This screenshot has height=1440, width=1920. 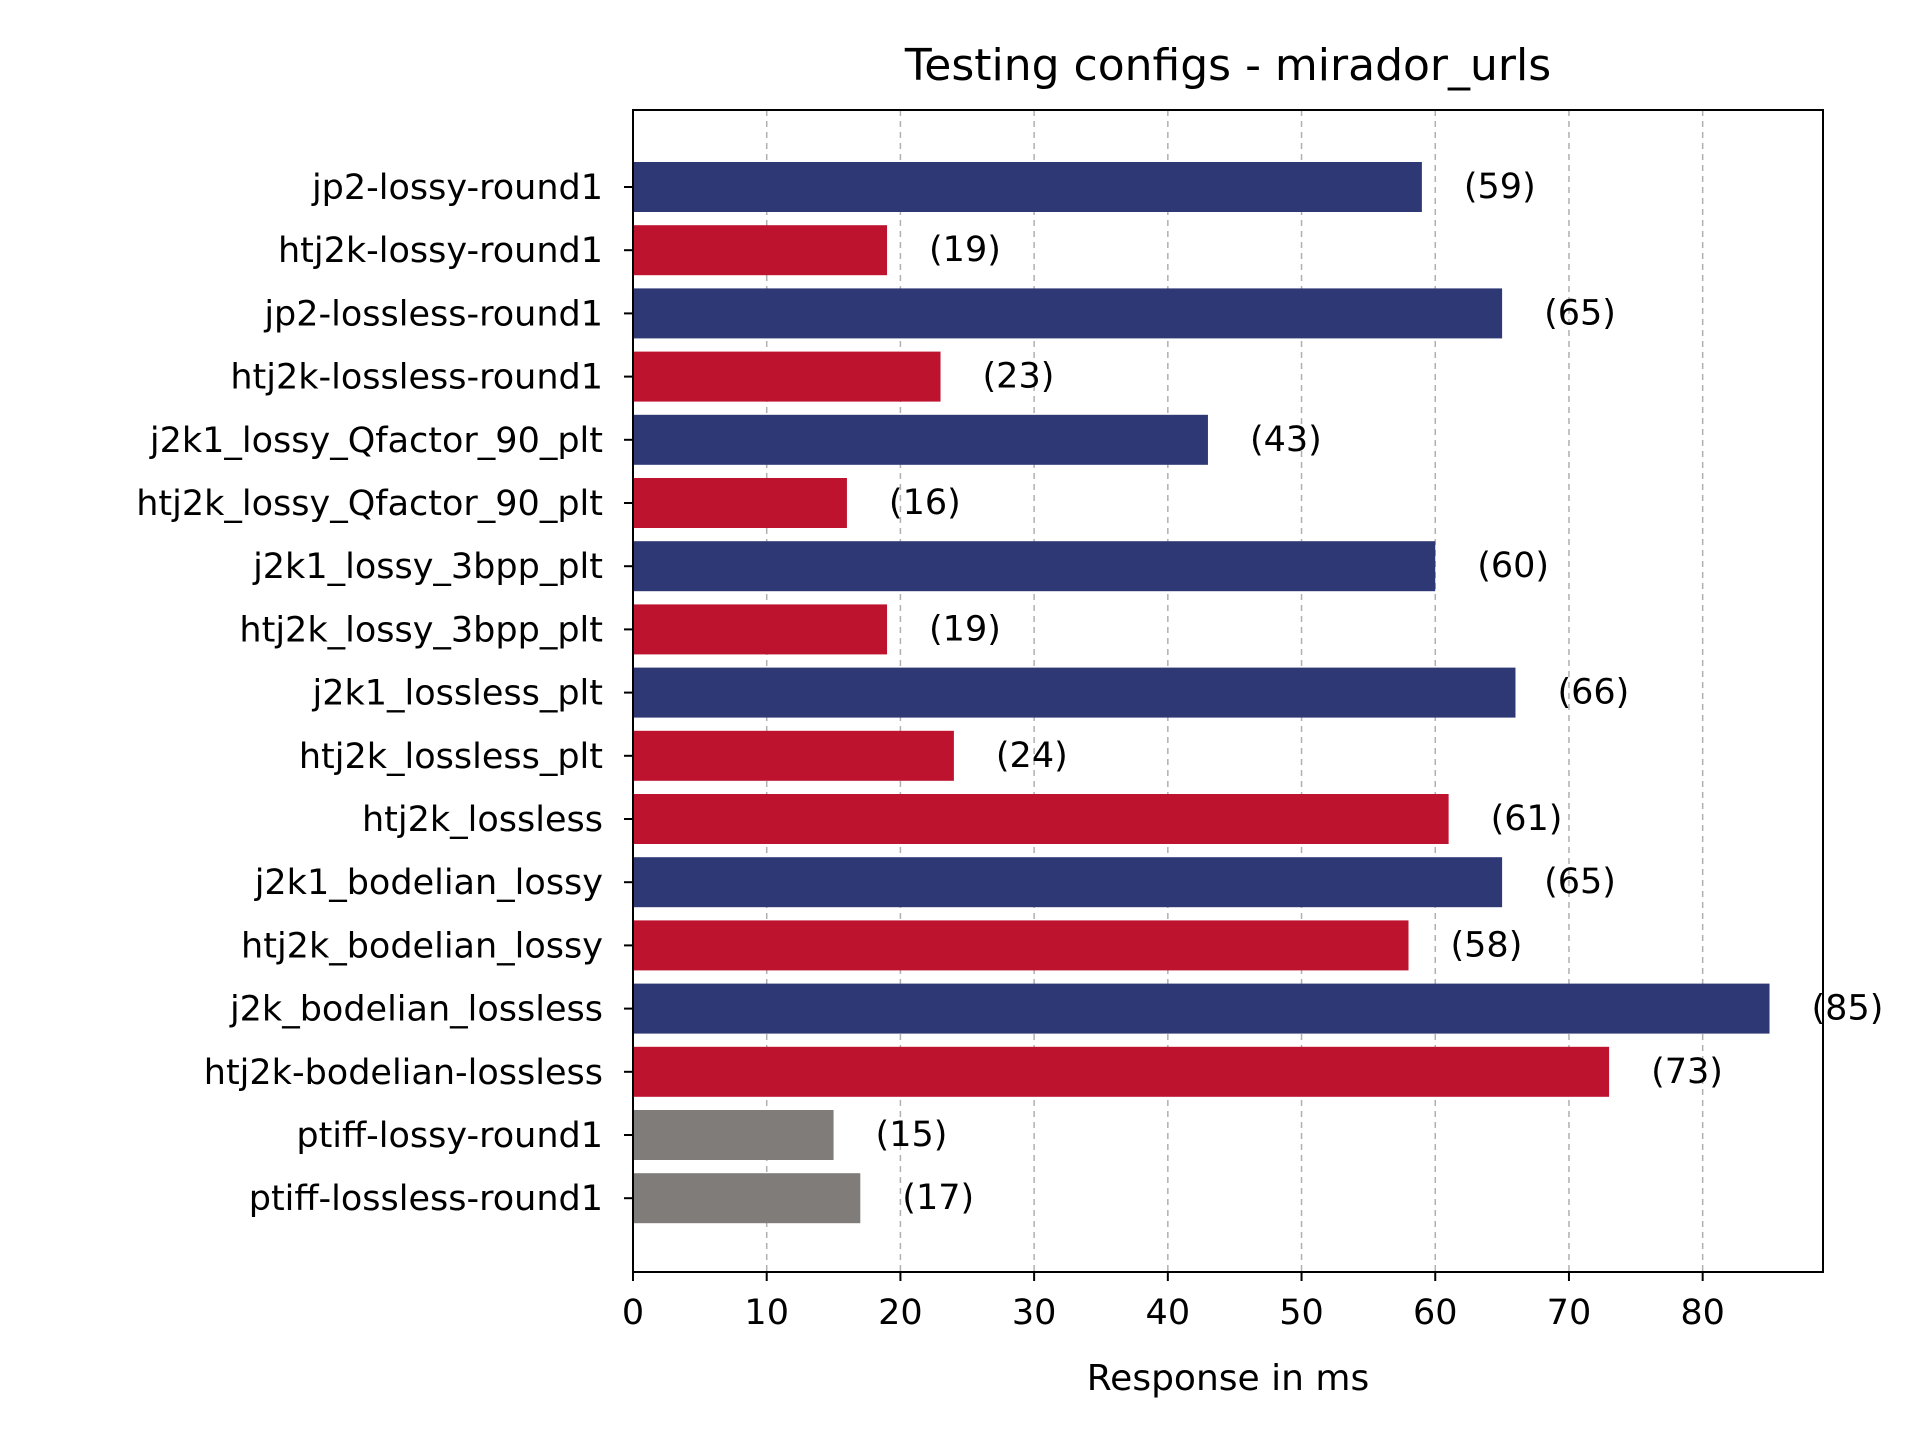 I want to click on bar-htj2k-bodelian-lossless, so click(x=1121, y=1071).